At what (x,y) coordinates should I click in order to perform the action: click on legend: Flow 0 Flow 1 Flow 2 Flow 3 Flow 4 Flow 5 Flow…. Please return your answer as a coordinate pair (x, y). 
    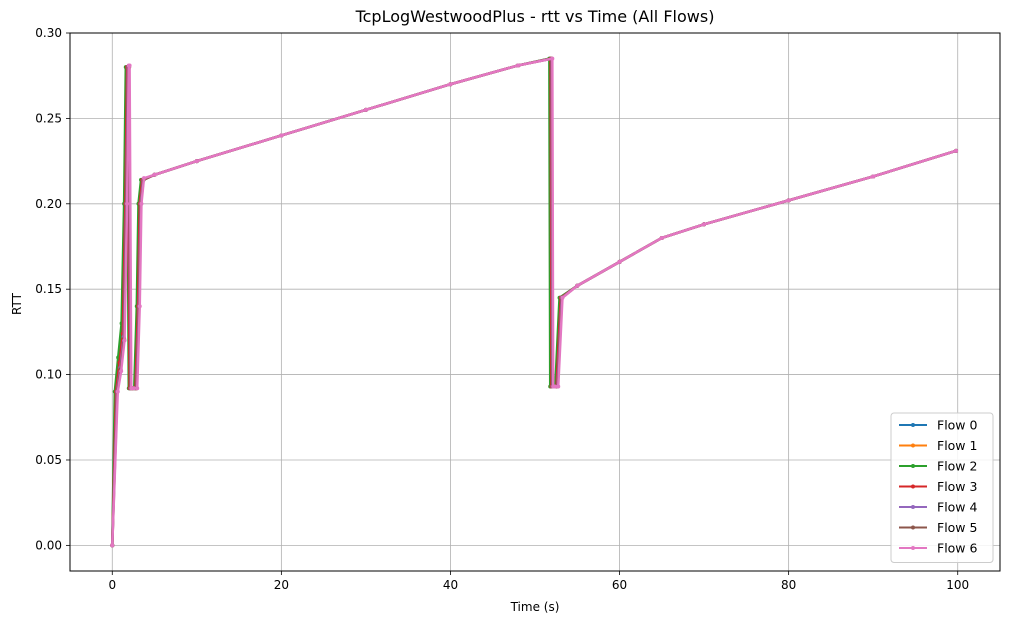
    Looking at the image, I should click on (942, 487).